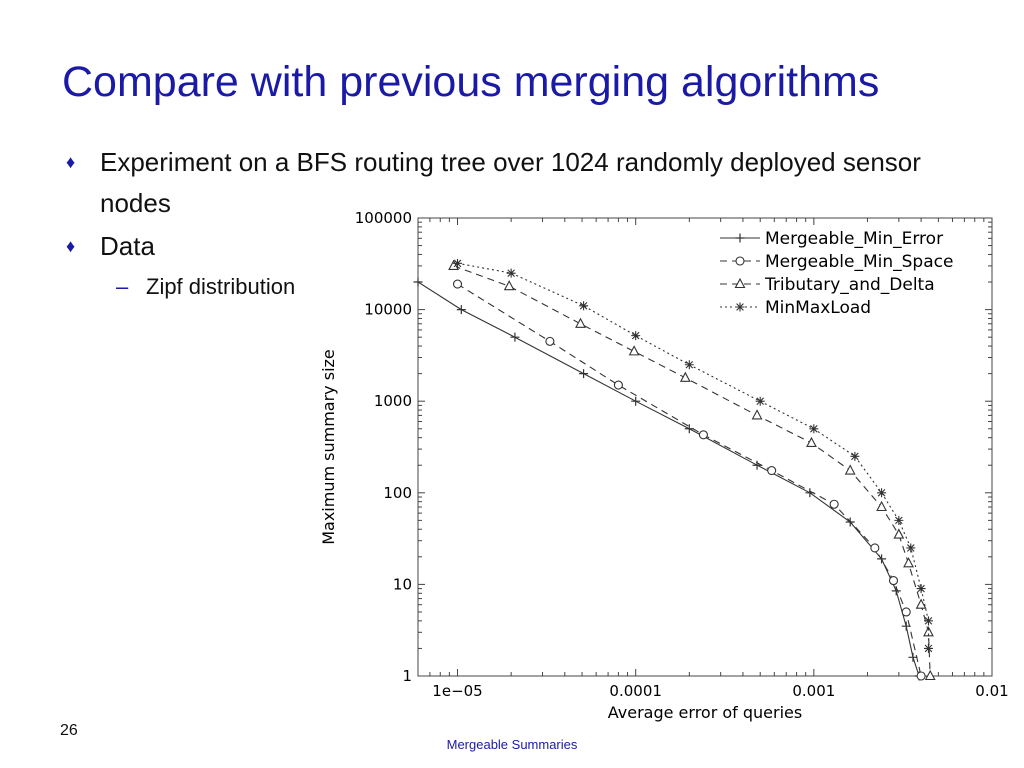 The height and width of the screenshot is (768, 1024). Describe the element at coordinates (818, 308) in the screenshot. I see `legend-label-4: MinMaxLoad` at that location.